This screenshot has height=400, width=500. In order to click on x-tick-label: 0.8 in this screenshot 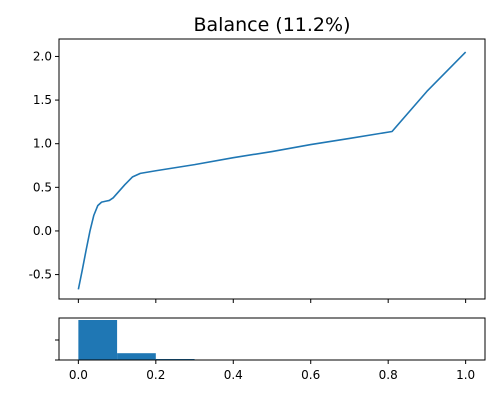, I will do `click(388, 375)`.